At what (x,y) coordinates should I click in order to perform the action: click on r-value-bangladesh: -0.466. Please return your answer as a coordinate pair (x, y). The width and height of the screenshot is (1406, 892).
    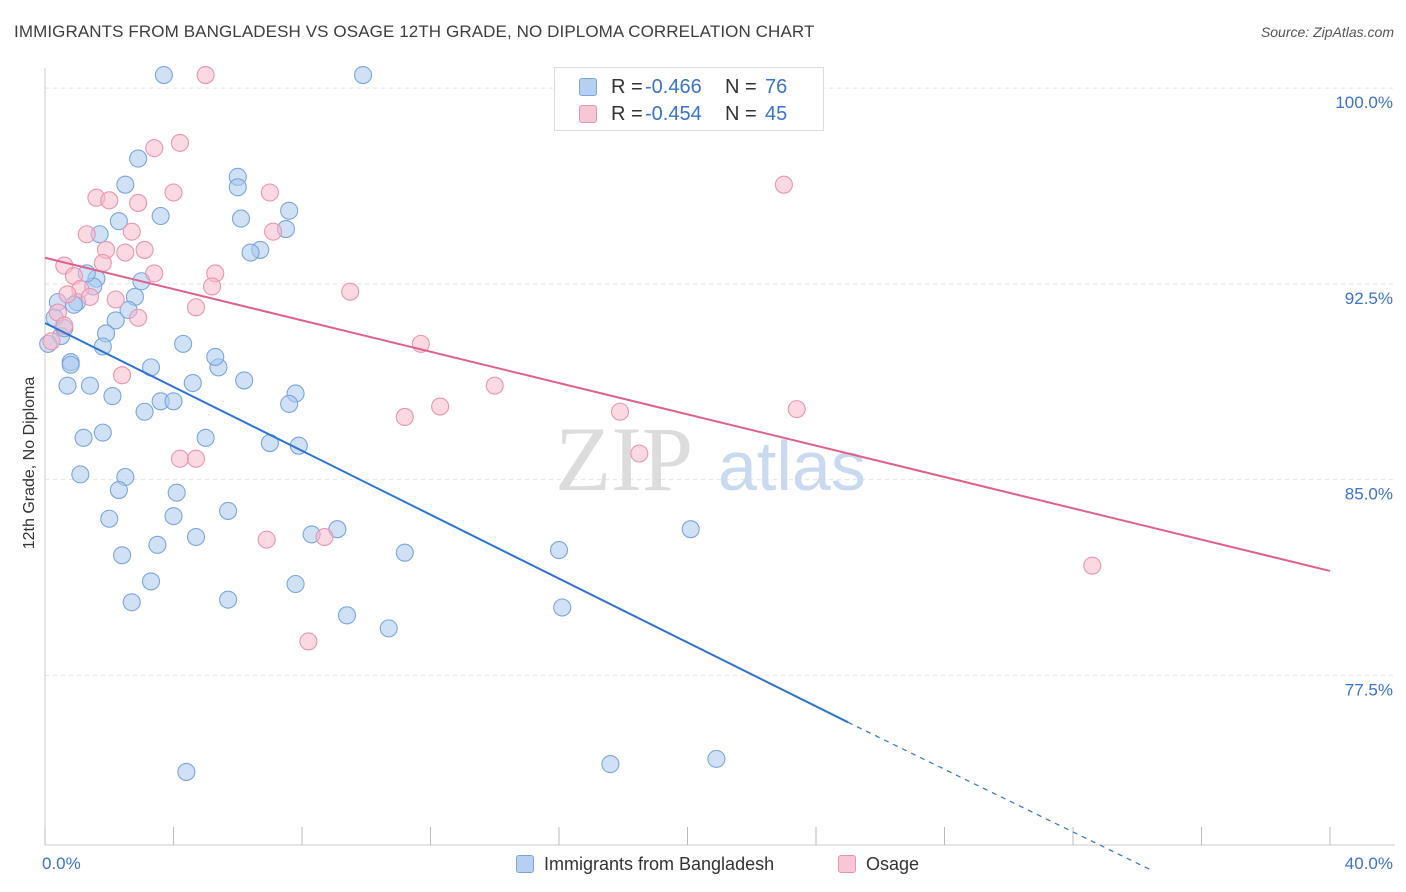
    Looking at the image, I should click on (673, 86).